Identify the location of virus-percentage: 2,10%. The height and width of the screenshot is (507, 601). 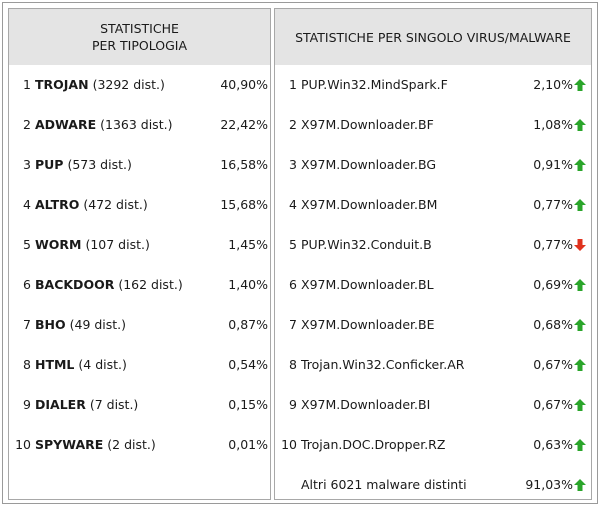
(553, 84).